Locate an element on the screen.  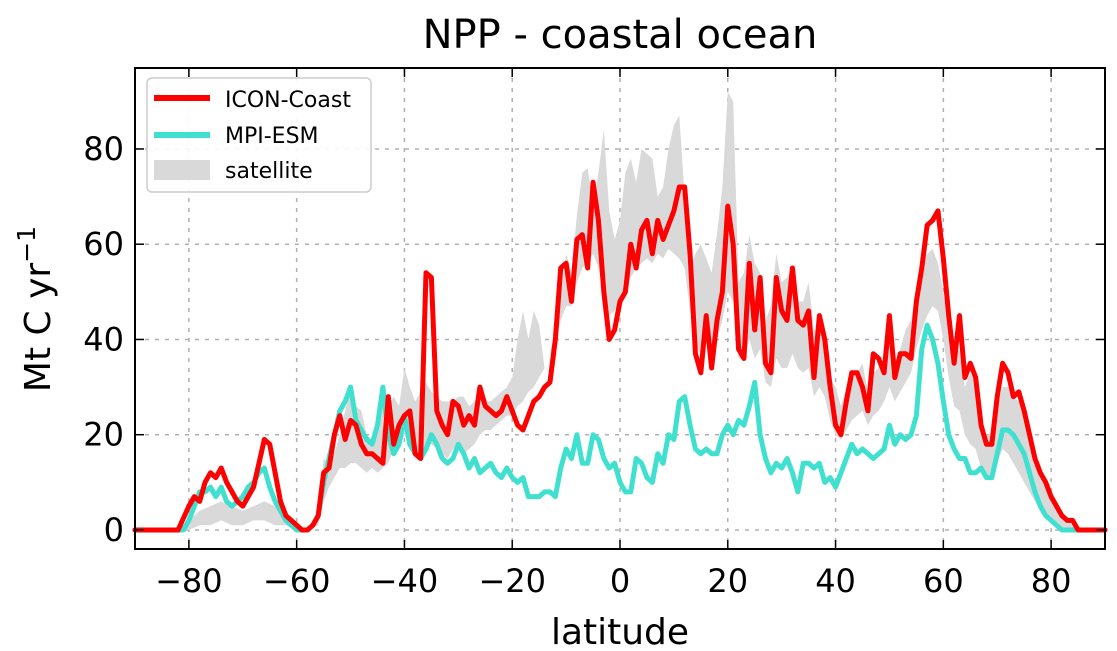
y-axis-label: Mt C yr−1 is located at coordinates (35, 309).